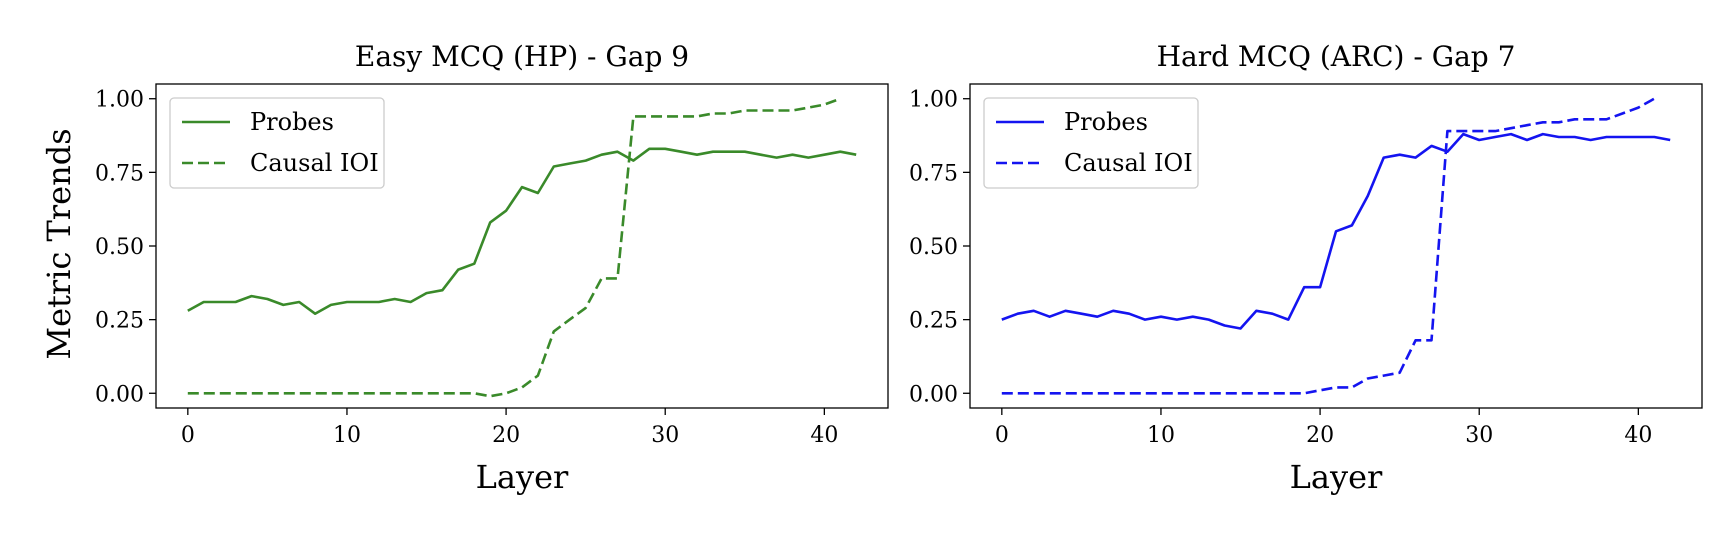 The height and width of the screenshot is (538, 1728). I want to click on chart-title: Hard MCQ (ARC) - Gap 7, so click(1336, 56).